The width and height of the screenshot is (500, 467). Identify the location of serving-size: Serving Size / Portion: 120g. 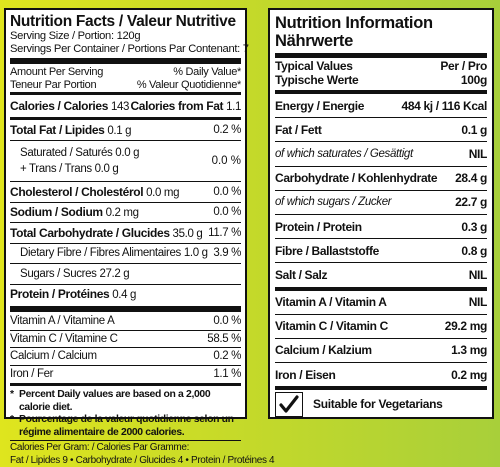
(75, 36).